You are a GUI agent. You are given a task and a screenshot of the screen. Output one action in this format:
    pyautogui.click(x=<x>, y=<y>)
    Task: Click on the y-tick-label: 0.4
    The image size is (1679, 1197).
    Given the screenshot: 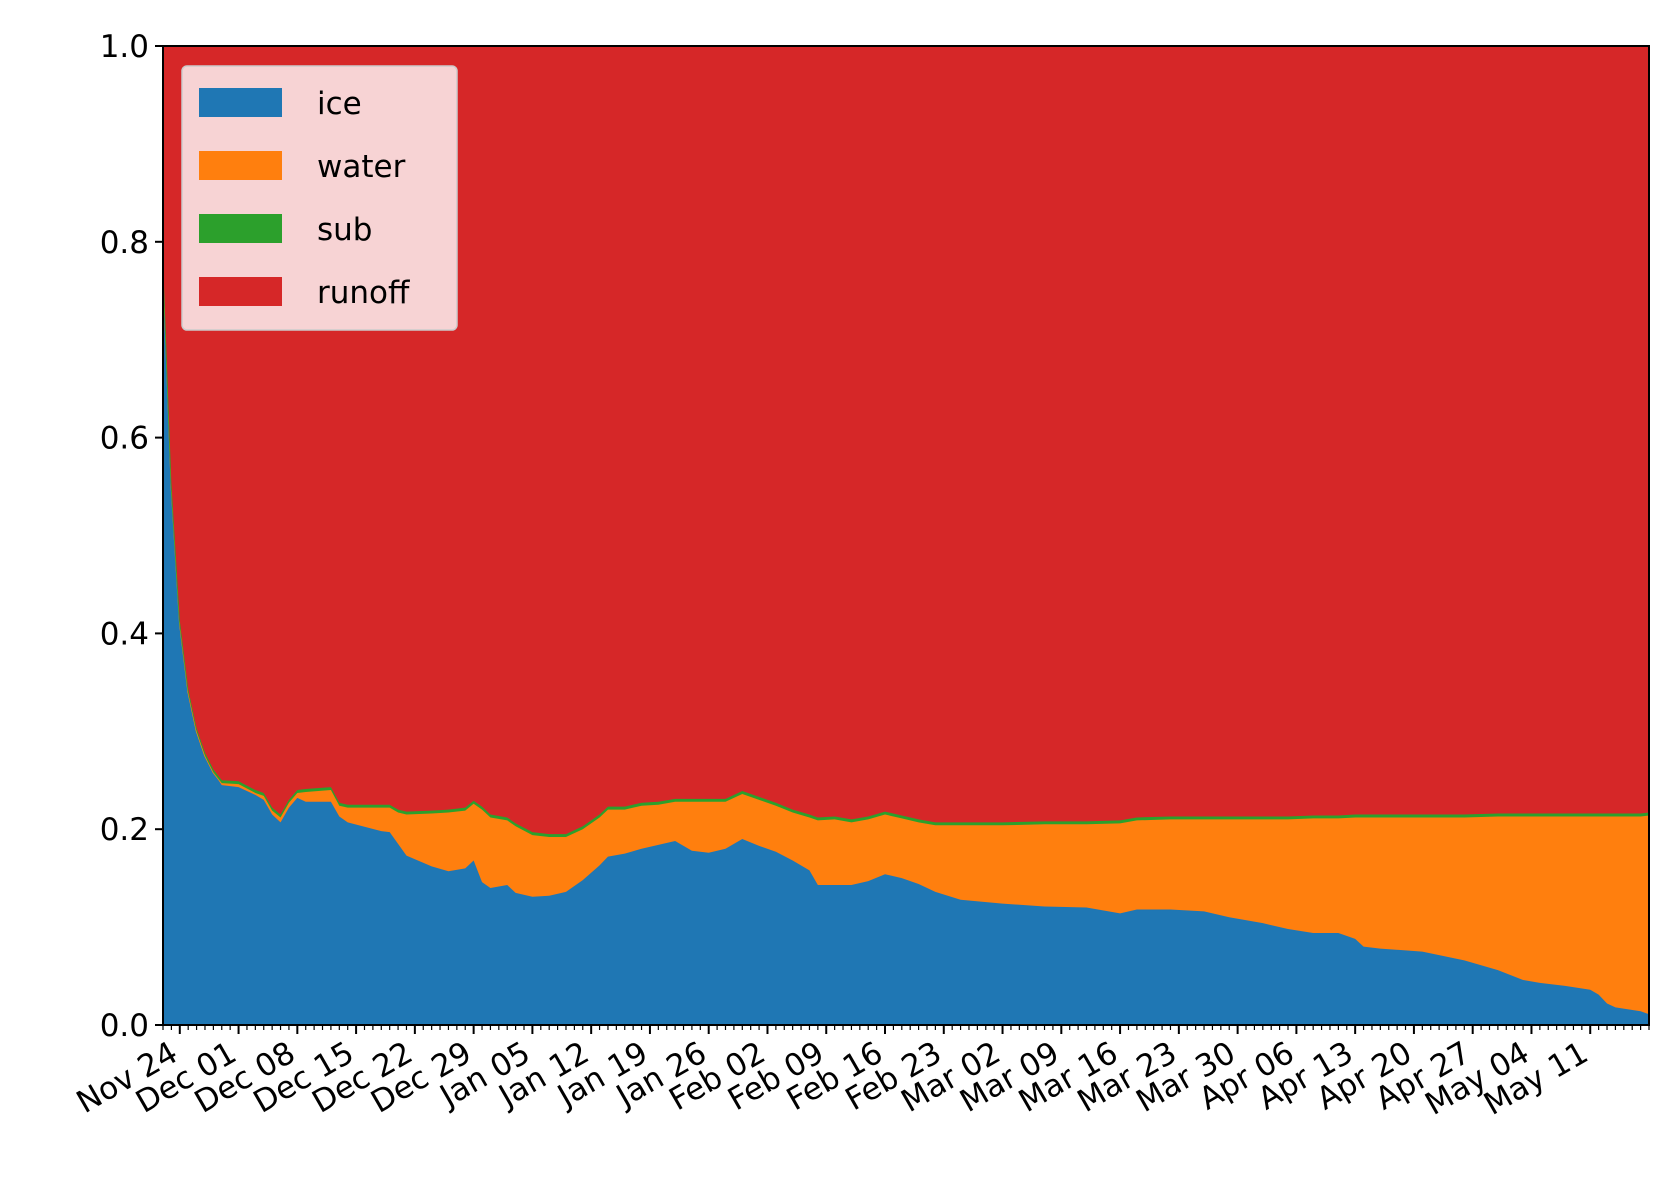 What is the action you would take?
    pyautogui.click(x=124, y=634)
    